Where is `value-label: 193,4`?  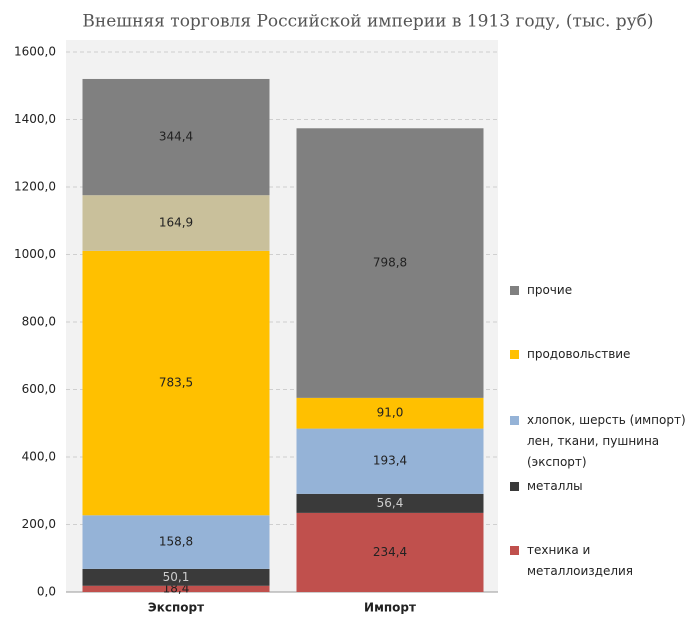 value-label: 193,4 is located at coordinates (390, 461).